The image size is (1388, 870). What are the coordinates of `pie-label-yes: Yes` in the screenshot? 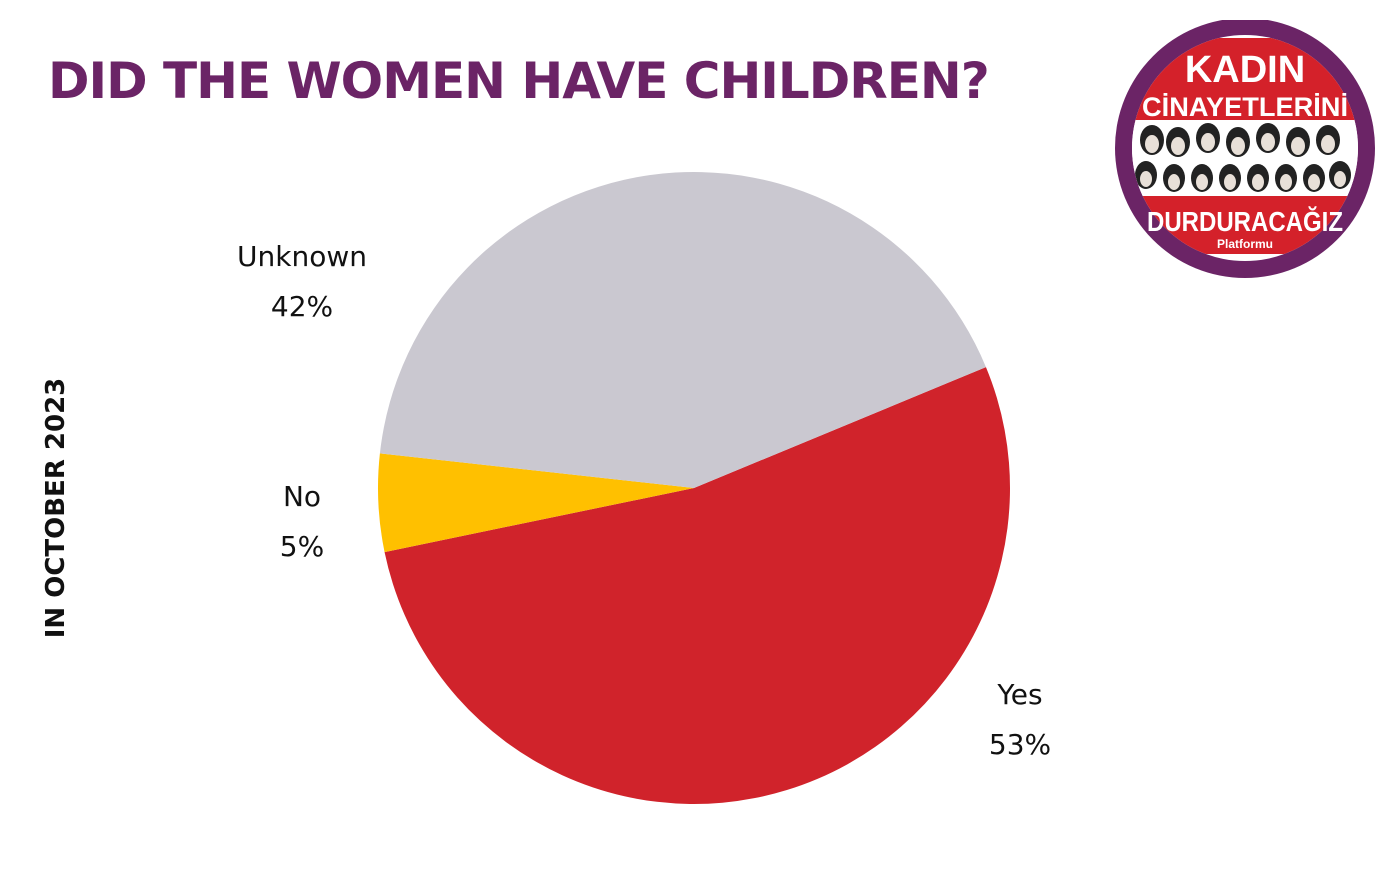 It's located at (1019, 694).